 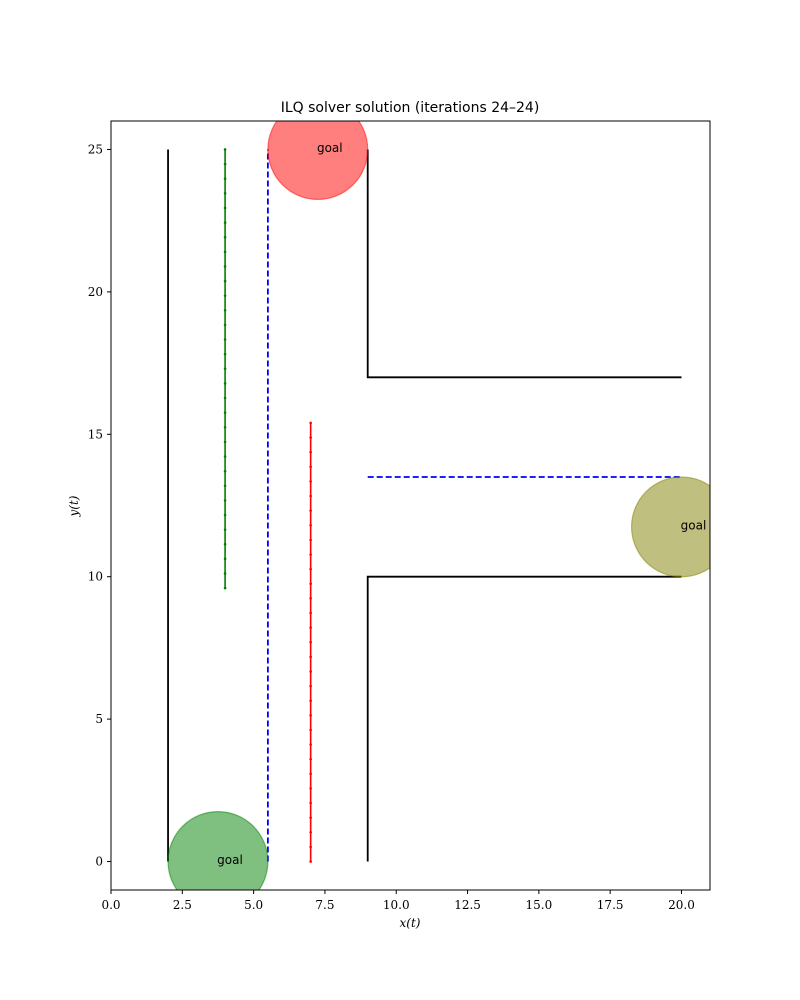 What do you see at coordinates (610, 905) in the screenshot?
I see `x-tick-label: 17.5` at bounding box center [610, 905].